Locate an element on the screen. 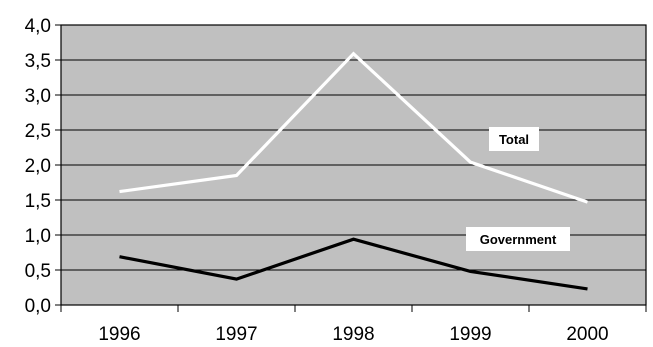 Image resolution: width=653 pixels, height=347 pixels. y-tick-label: 1,0 is located at coordinates (38, 236).